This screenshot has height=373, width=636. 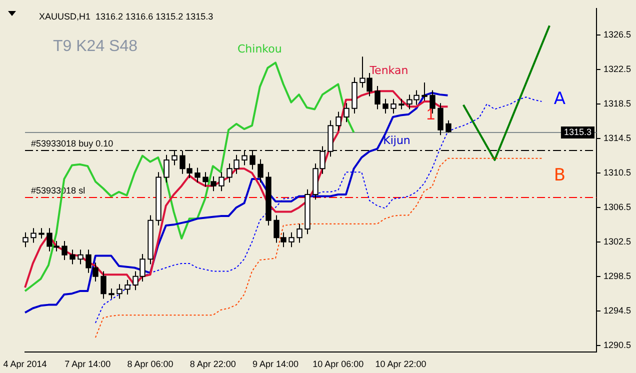 I want to click on y-tick-label: 1326.5, so click(x=617, y=35).